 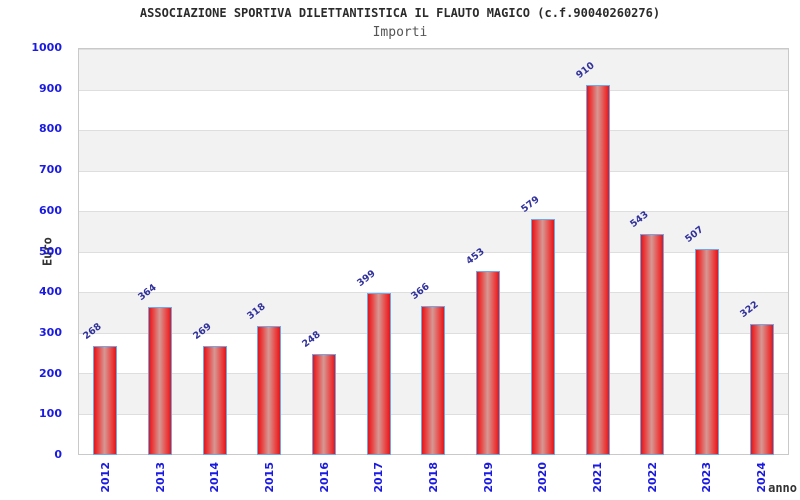 What do you see at coordinates (105, 270) in the screenshot?
I see `bar-slot-2012: 268 2012` at bounding box center [105, 270].